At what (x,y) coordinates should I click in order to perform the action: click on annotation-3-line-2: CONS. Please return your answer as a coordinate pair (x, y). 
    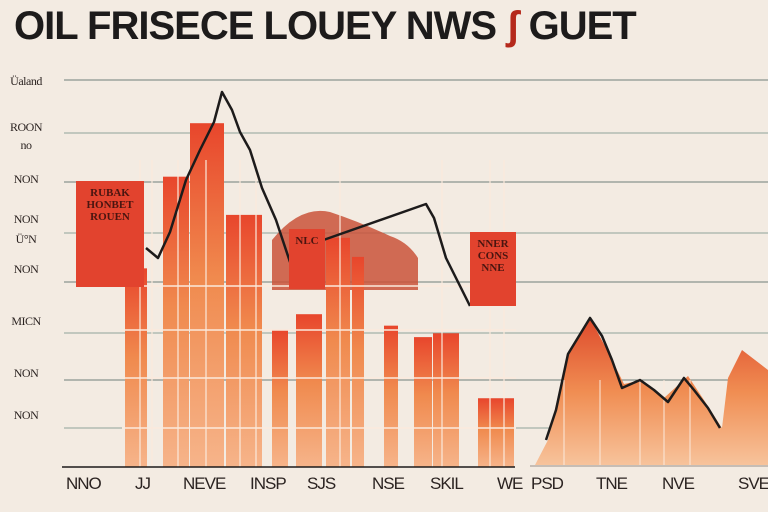
    Looking at the image, I should click on (493, 256).